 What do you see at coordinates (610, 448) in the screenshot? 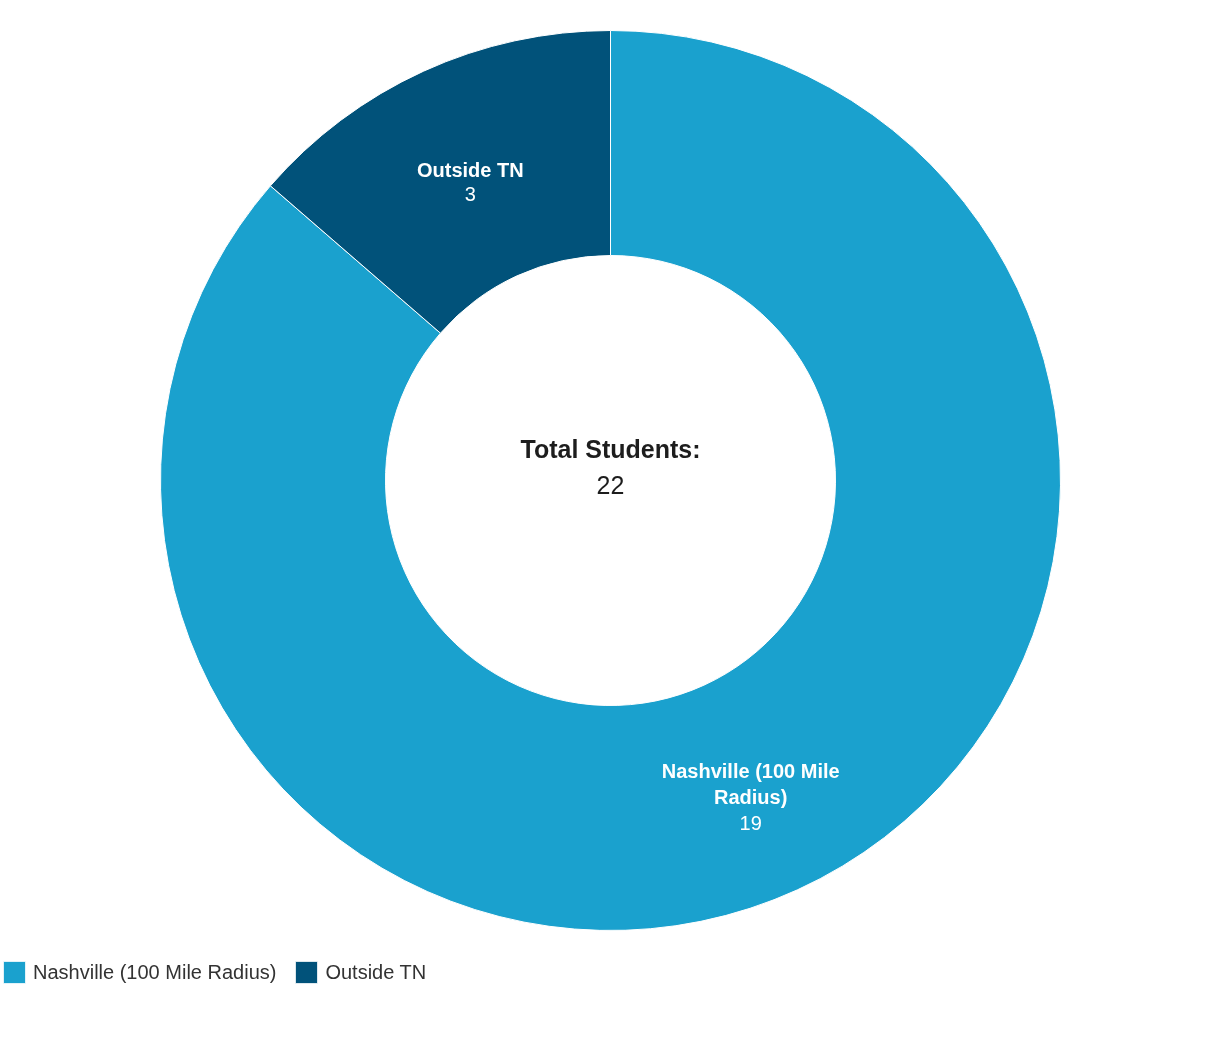
I see `text: Total Students:` at bounding box center [610, 448].